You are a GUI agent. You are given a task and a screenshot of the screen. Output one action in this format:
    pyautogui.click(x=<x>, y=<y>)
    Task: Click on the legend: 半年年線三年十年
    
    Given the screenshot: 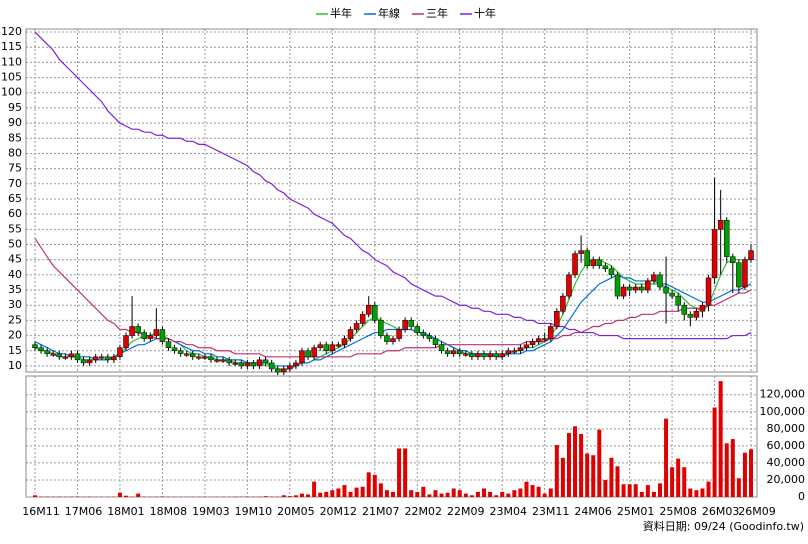 What is the action you would take?
    pyautogui.click(x=406, y=13)
    